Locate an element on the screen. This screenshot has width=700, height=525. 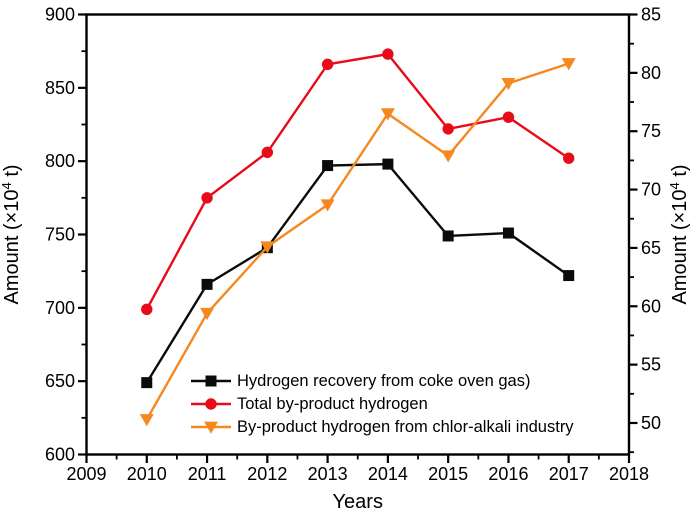
y-right-tick-label: 75 is located at coordinates (651, 131).